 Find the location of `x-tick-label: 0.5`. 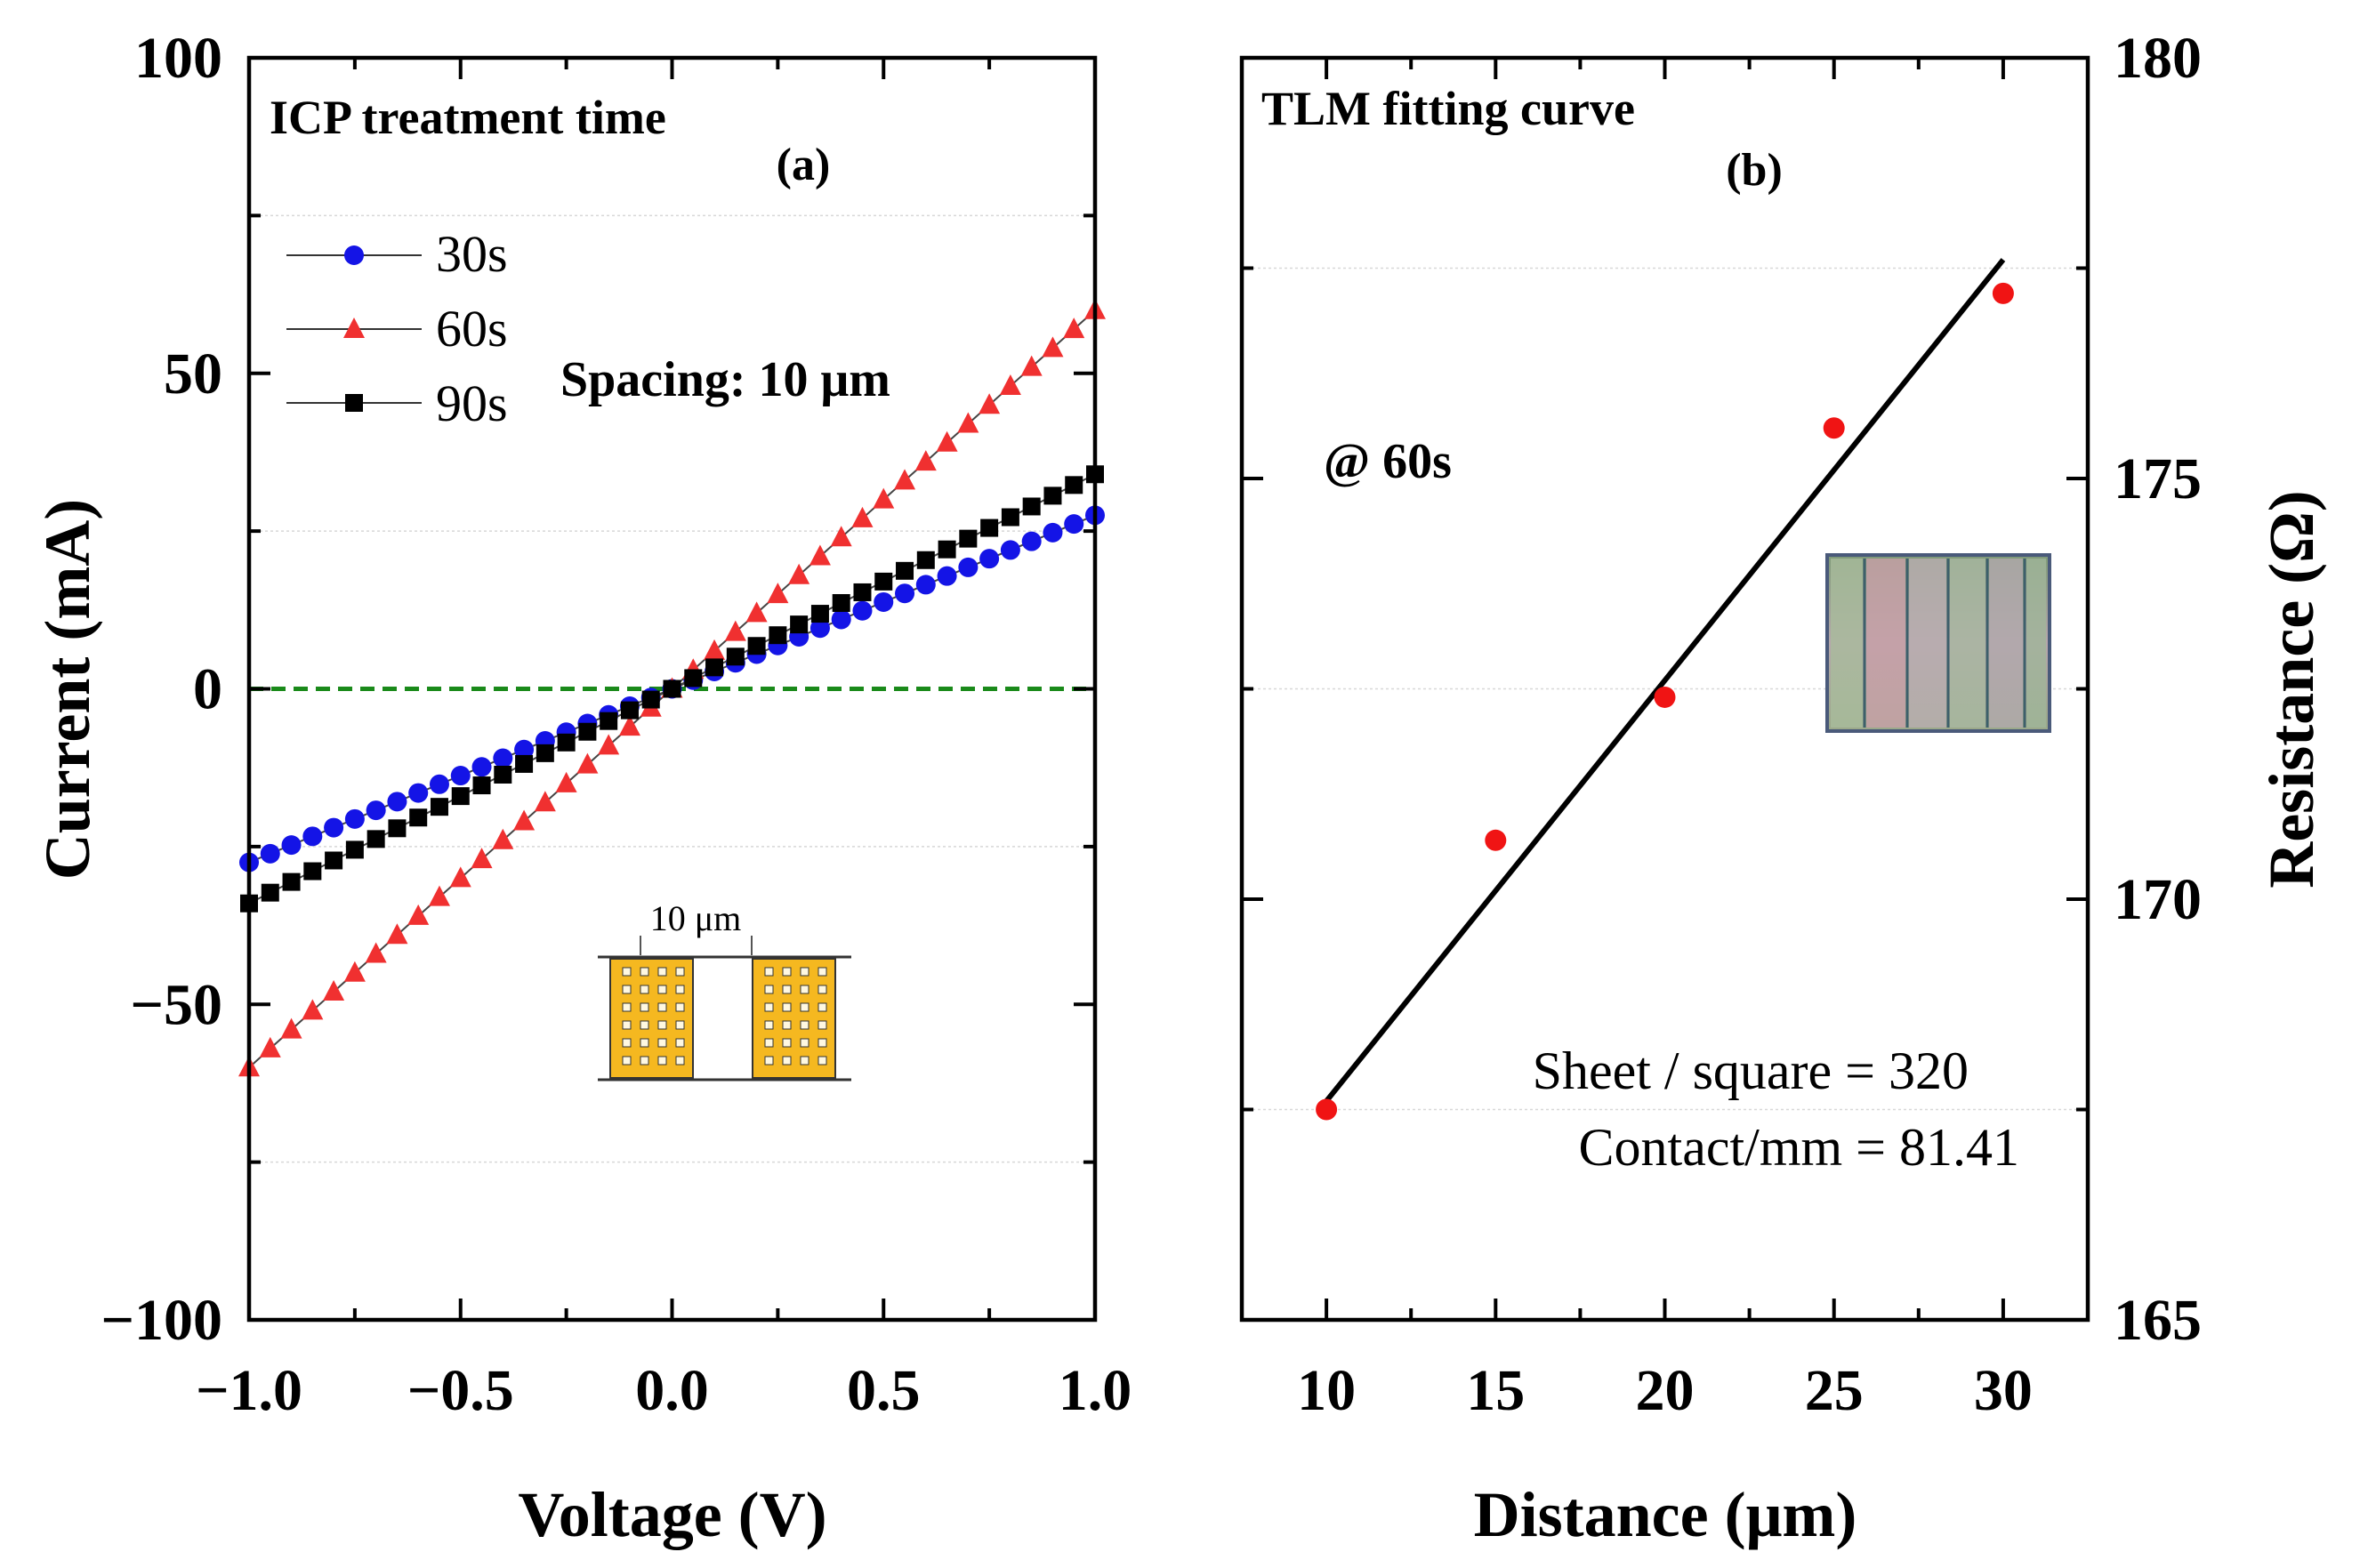

x-tick-label: 0.5 is located at coordinates (884, 1390).